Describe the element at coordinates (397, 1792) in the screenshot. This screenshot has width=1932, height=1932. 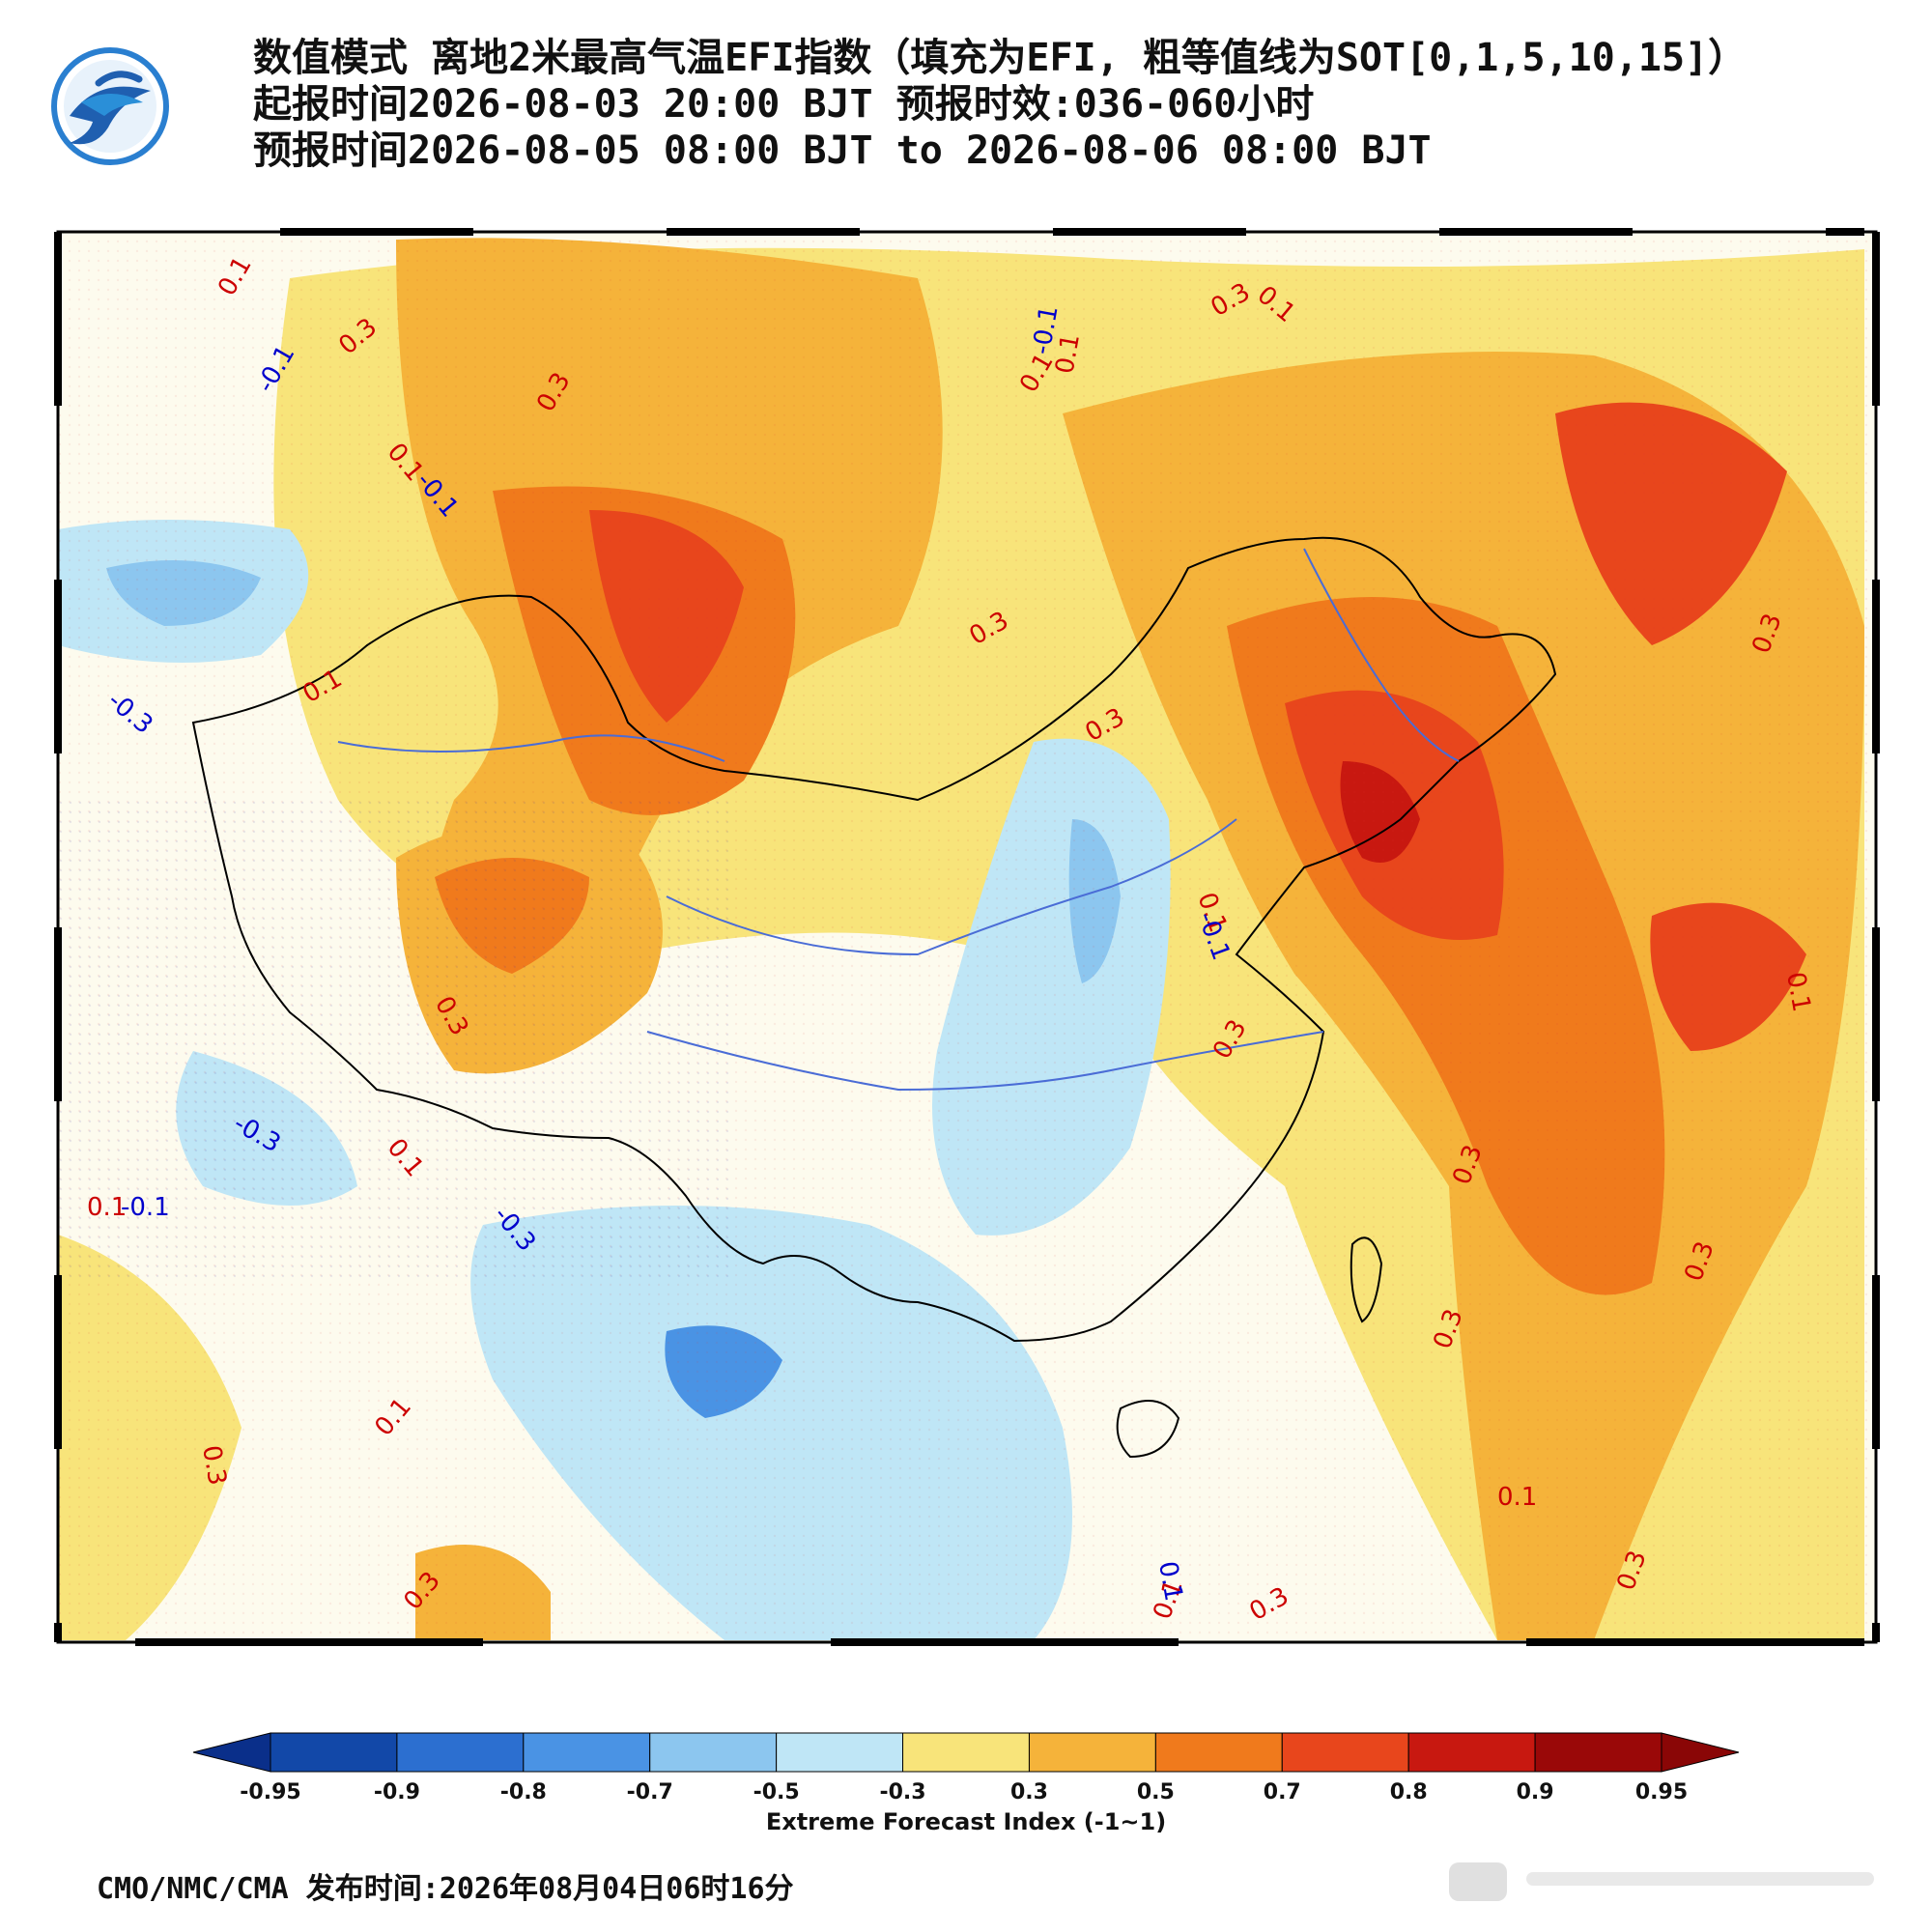
I see `colorbar-tick-label: -0.9` at that location.